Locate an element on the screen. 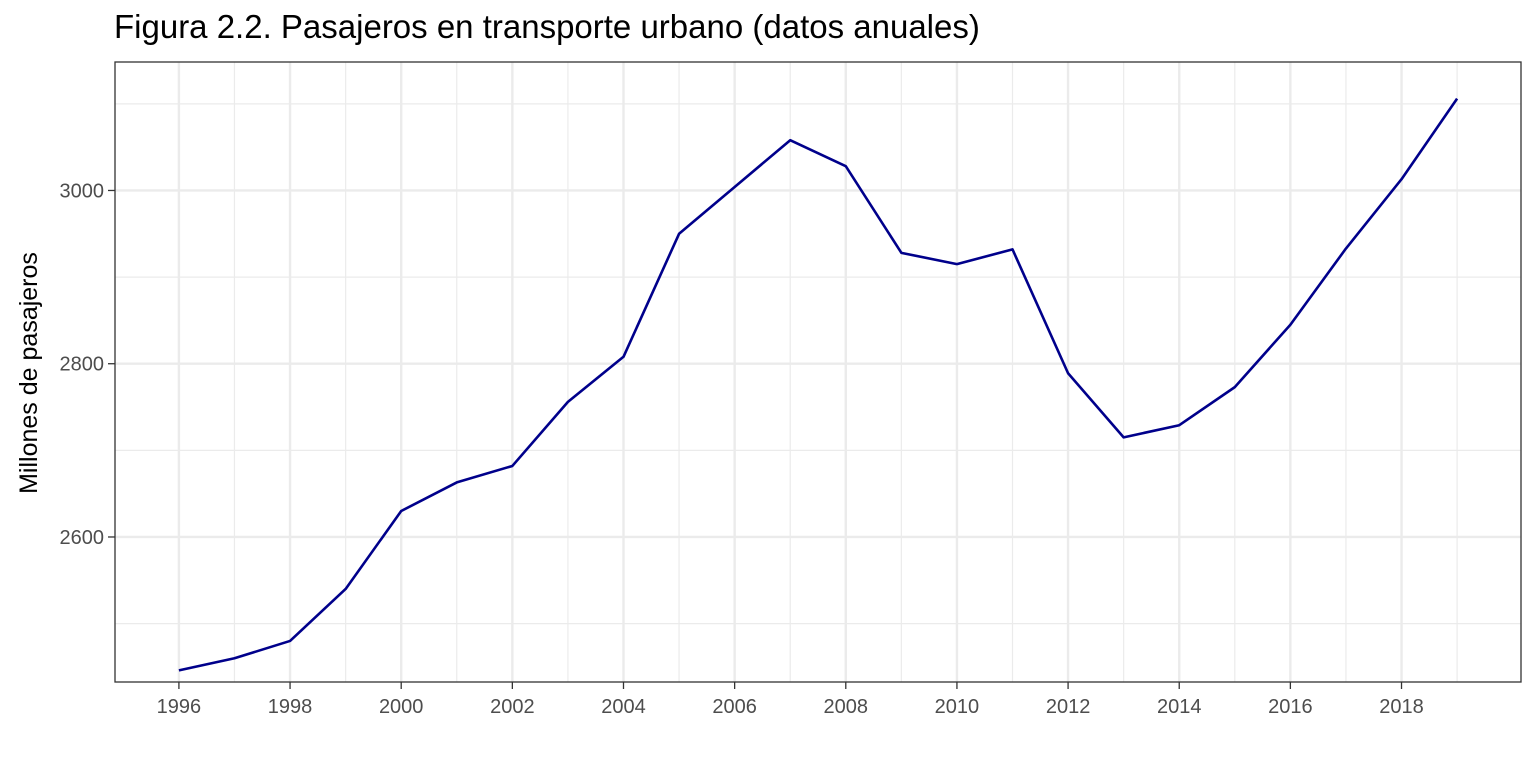 The width and height of the screenshot is (1536, 768). x-tick-label: 1998 is located at coordinates (290, 707).